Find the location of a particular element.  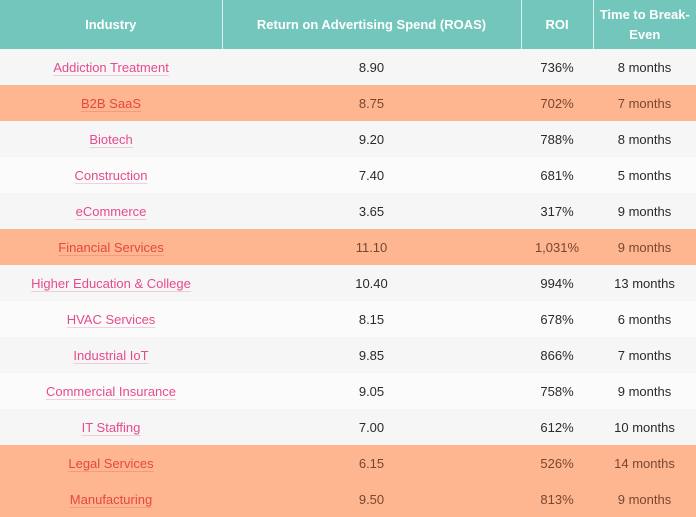

roi-cell: 736% is located at coordinates (557, 67).